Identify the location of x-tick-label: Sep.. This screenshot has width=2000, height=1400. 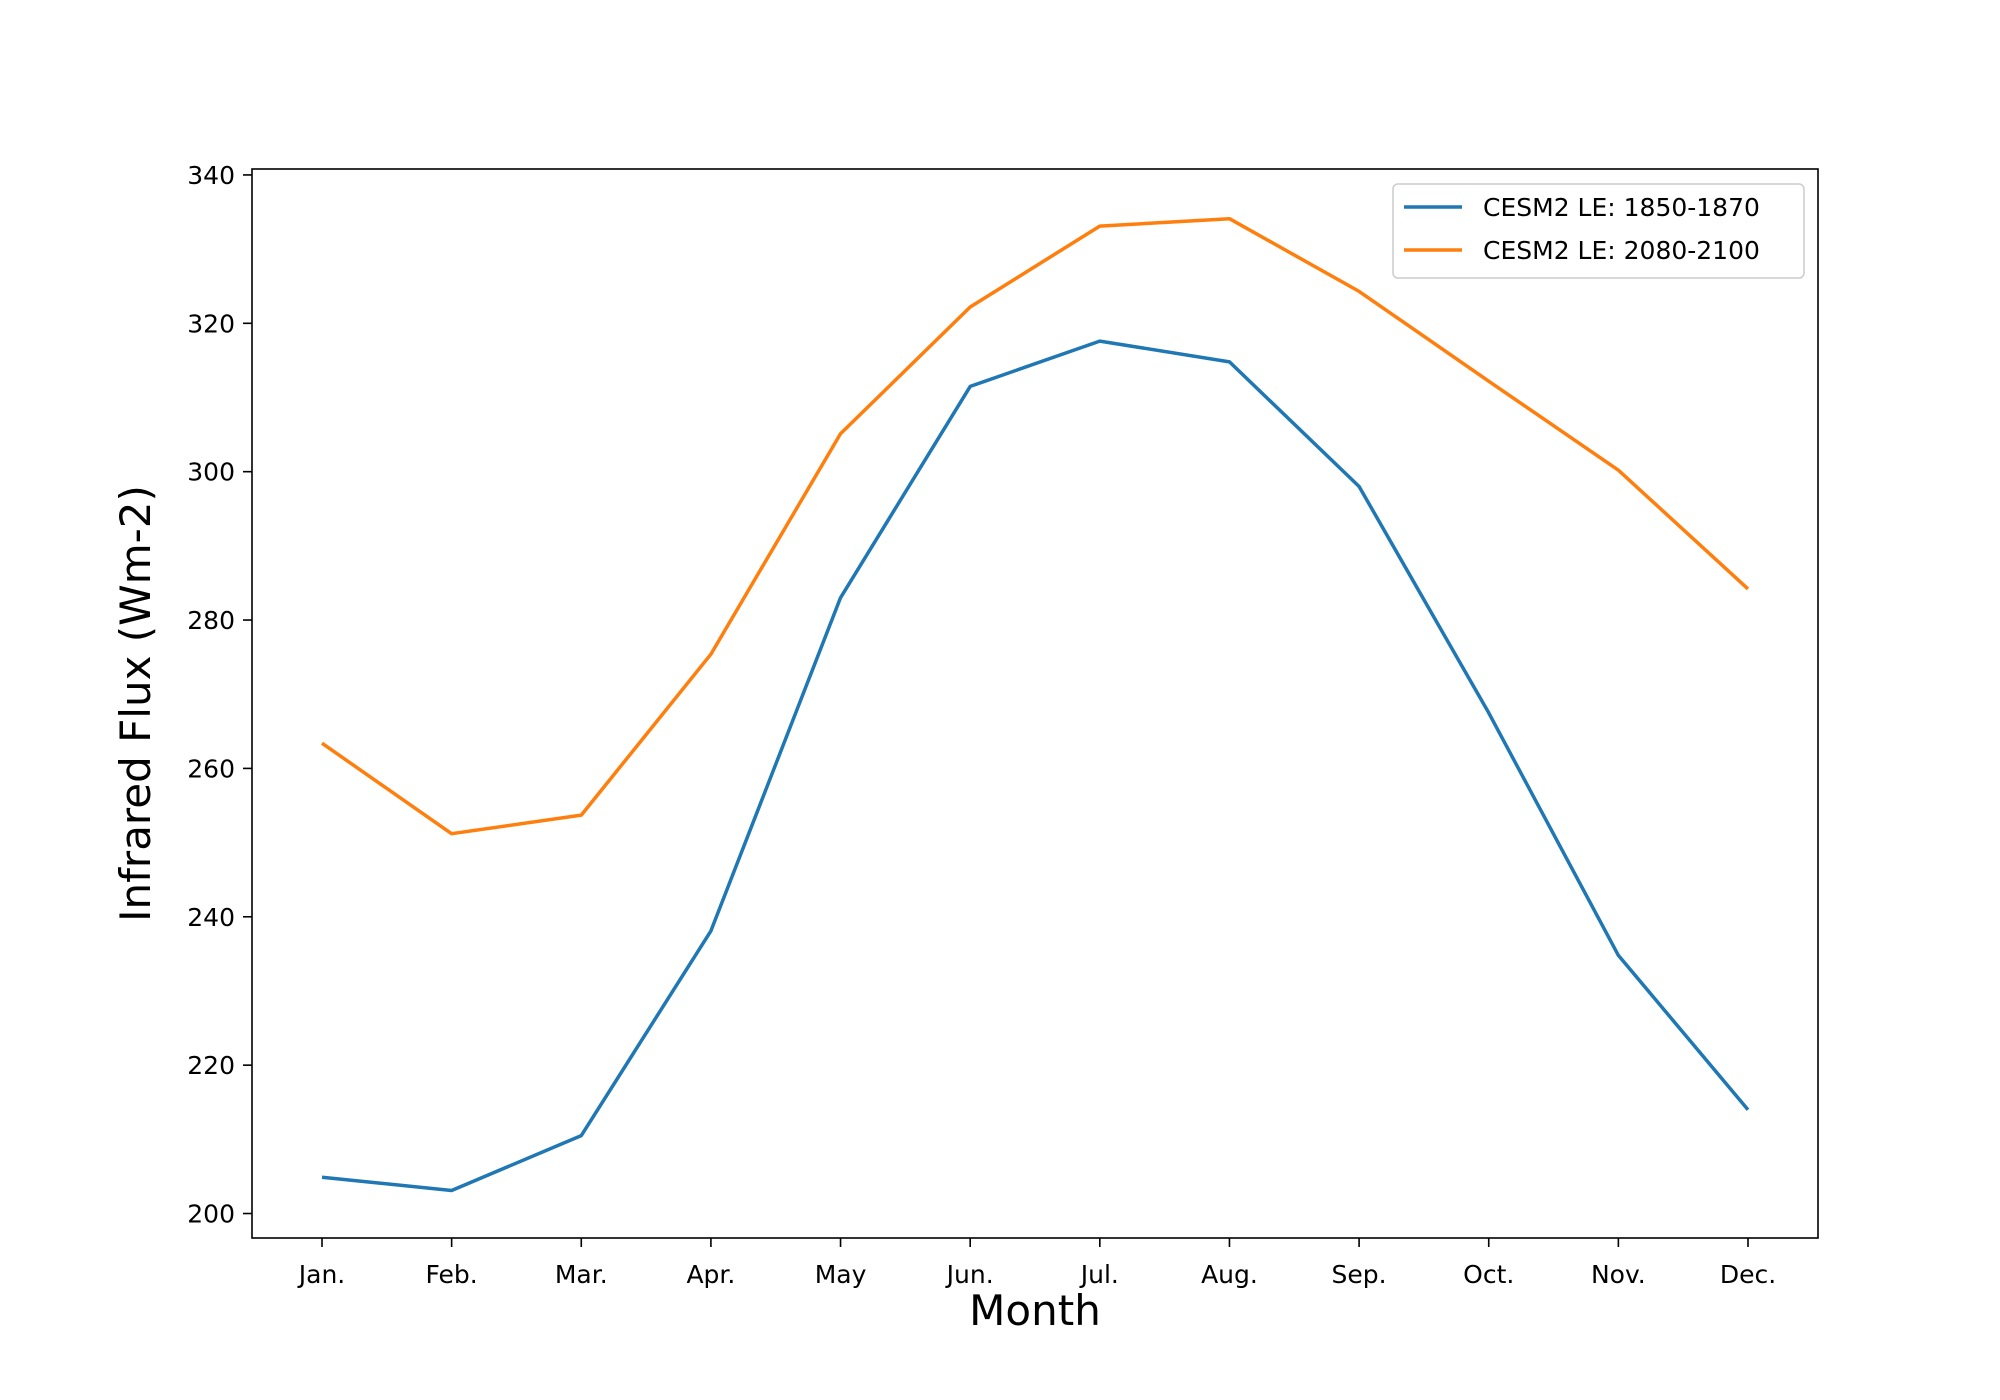
(1359, 1274).